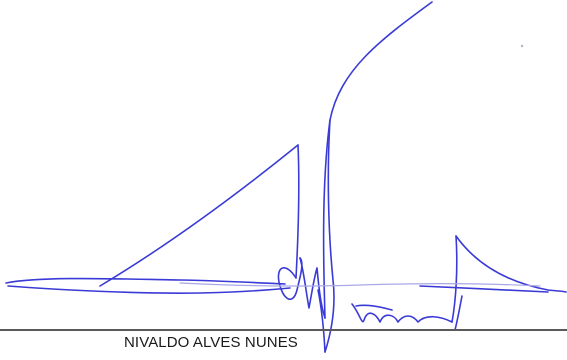 The image size is (567, 360). What do you see at coordinates (211, 342) in the screenshot?
I see `signer-name: NIVALDO ALVES NUNES` at bounding box center [211, 342].